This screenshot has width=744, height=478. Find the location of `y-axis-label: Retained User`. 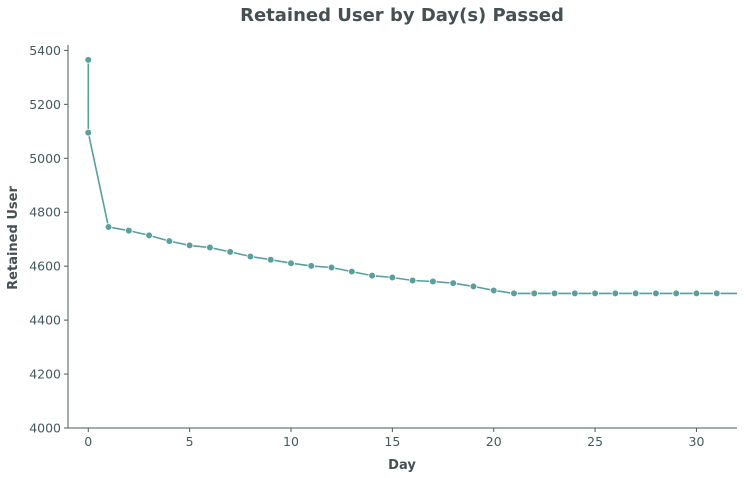

y-axis-label: Retained User is located at coordinates (13, 238).